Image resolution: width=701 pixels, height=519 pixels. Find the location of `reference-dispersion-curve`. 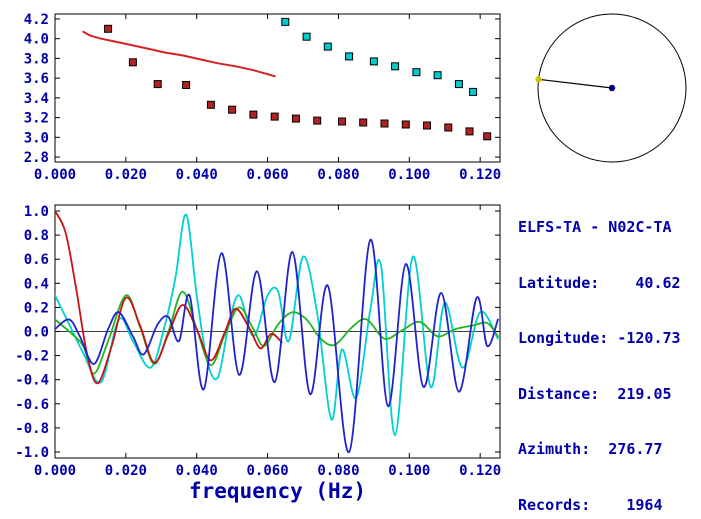

reference-dispersion-curve is located at coordinates (179, 54).